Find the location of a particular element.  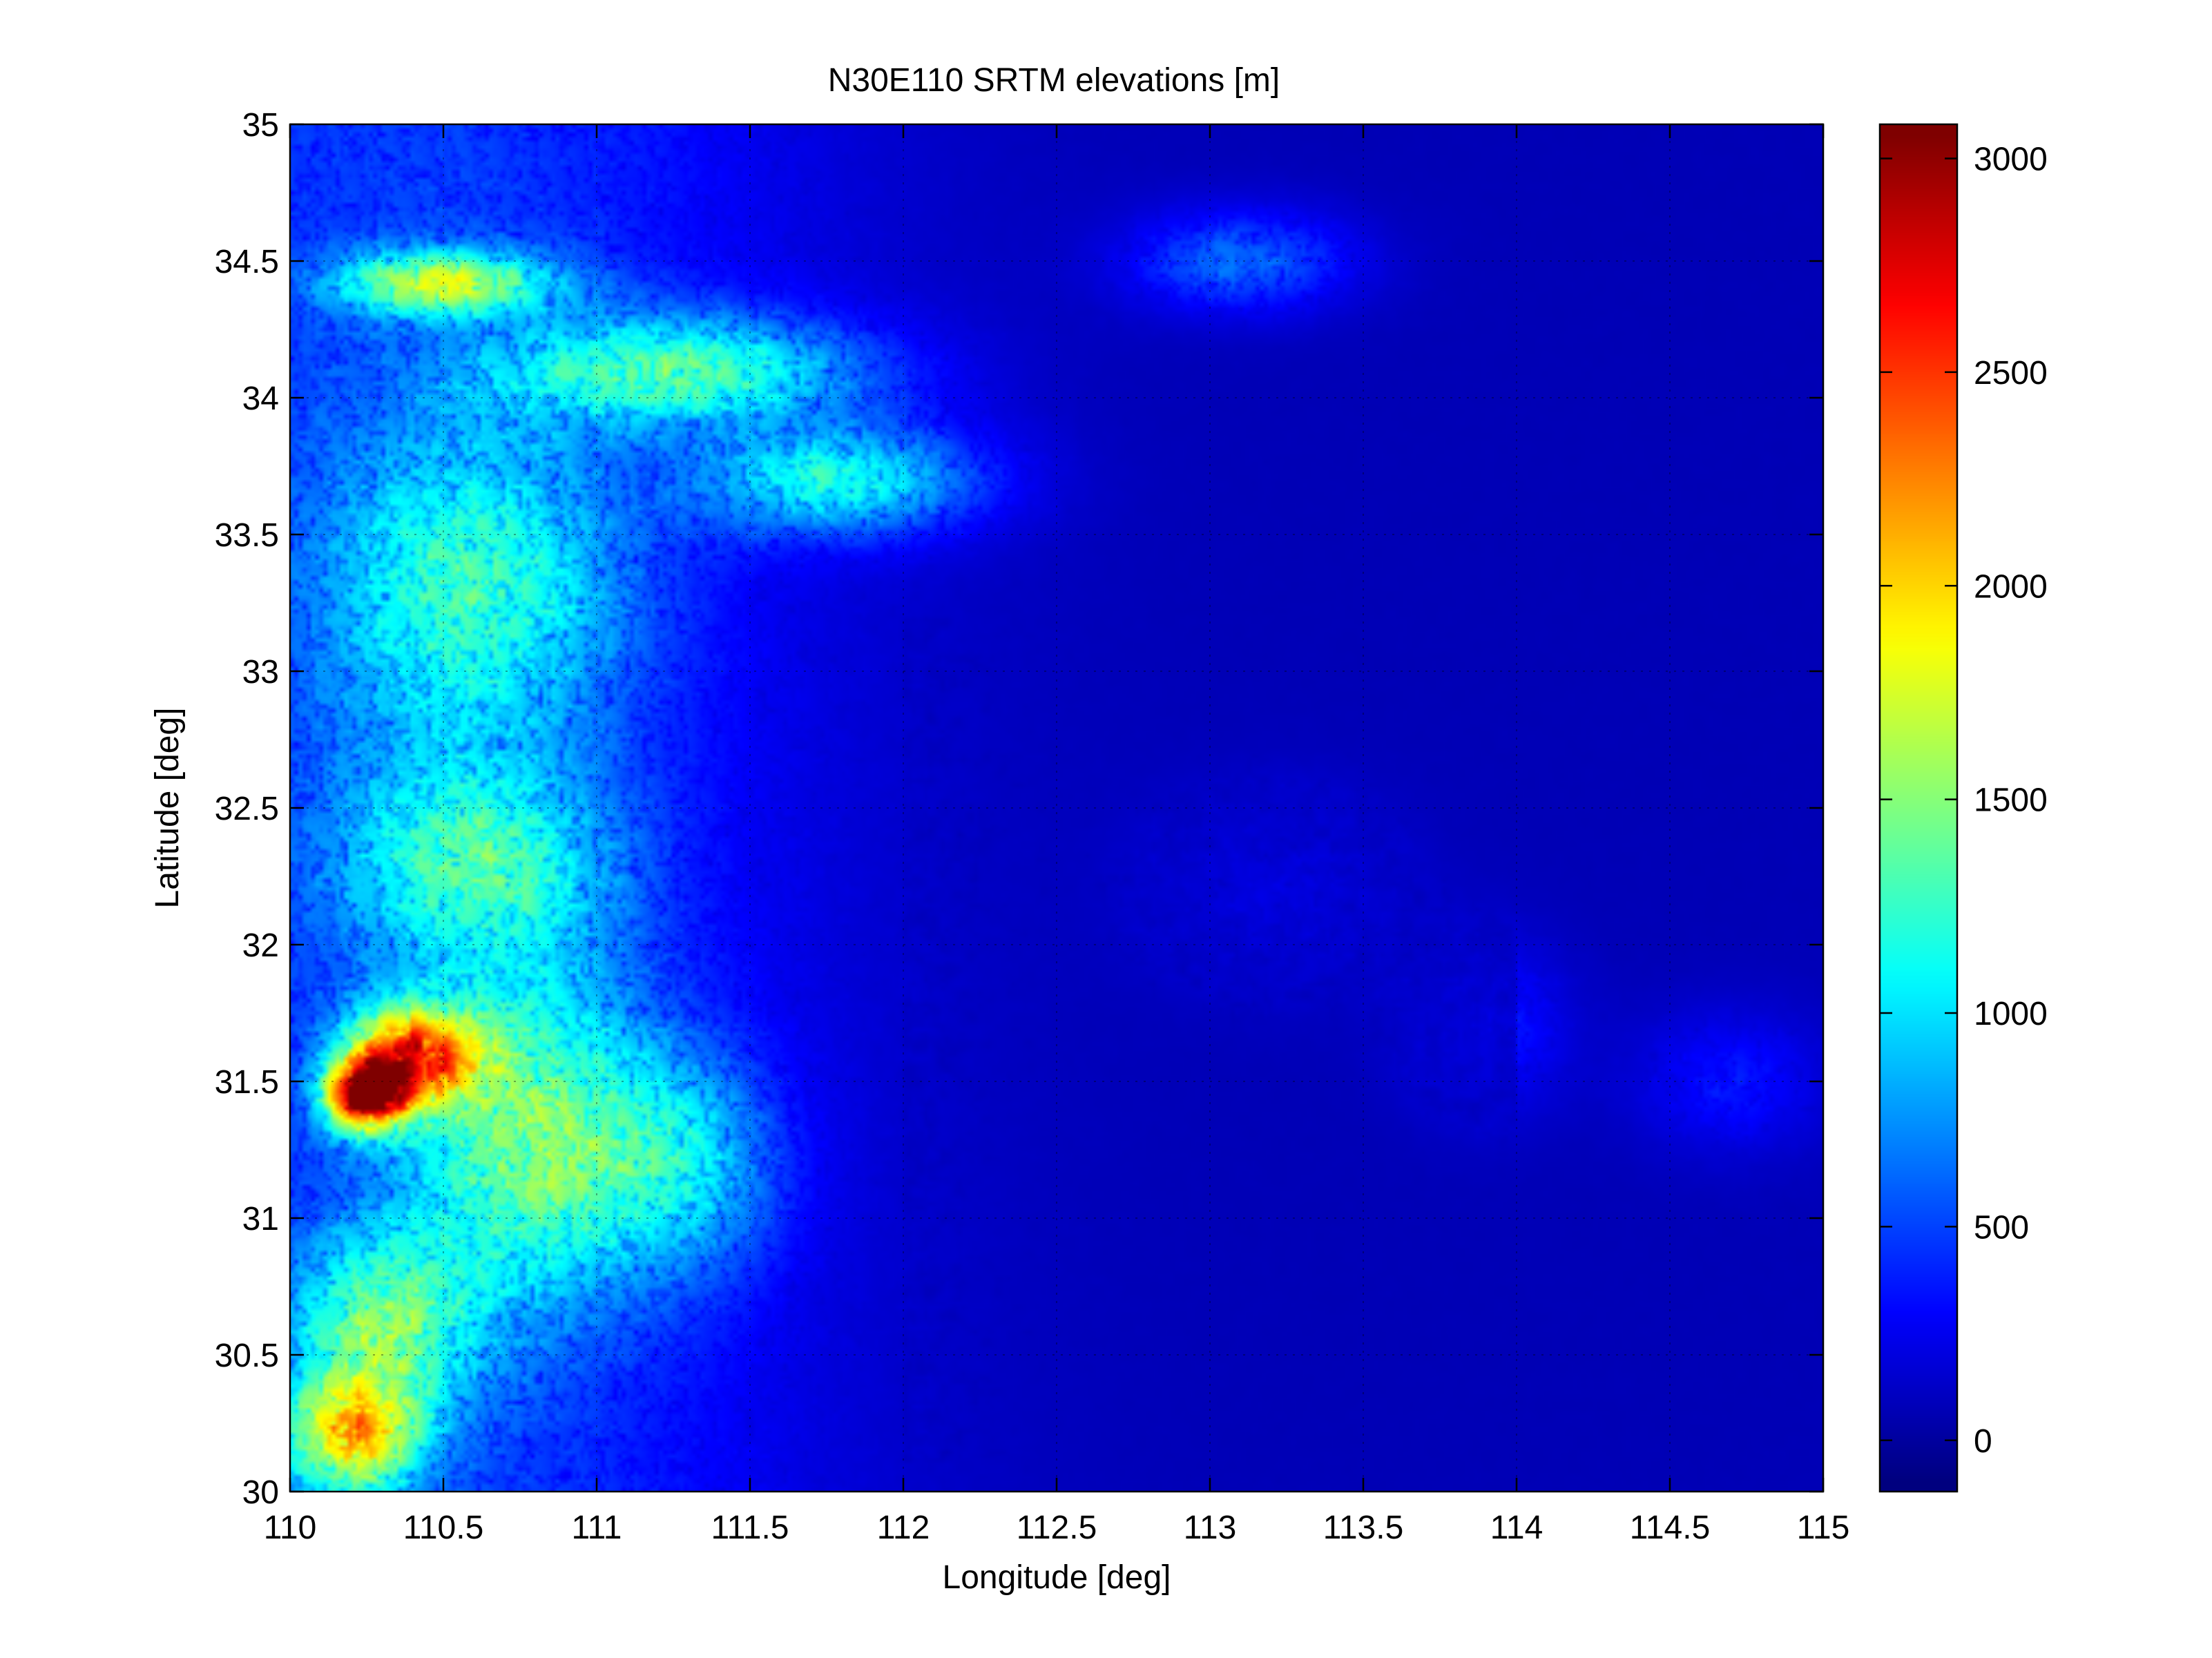

y-tick-label: 31 is located at coordinates (261, 1219).